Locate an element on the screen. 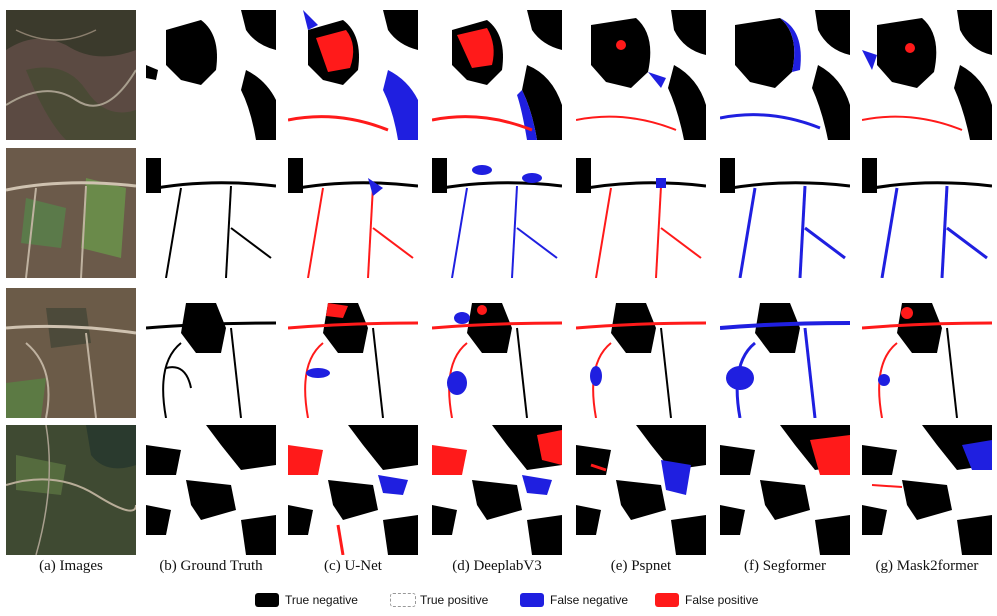  column-label-deeplabv3: (d) DeeplabV3 is located at coordinates (497, 566).